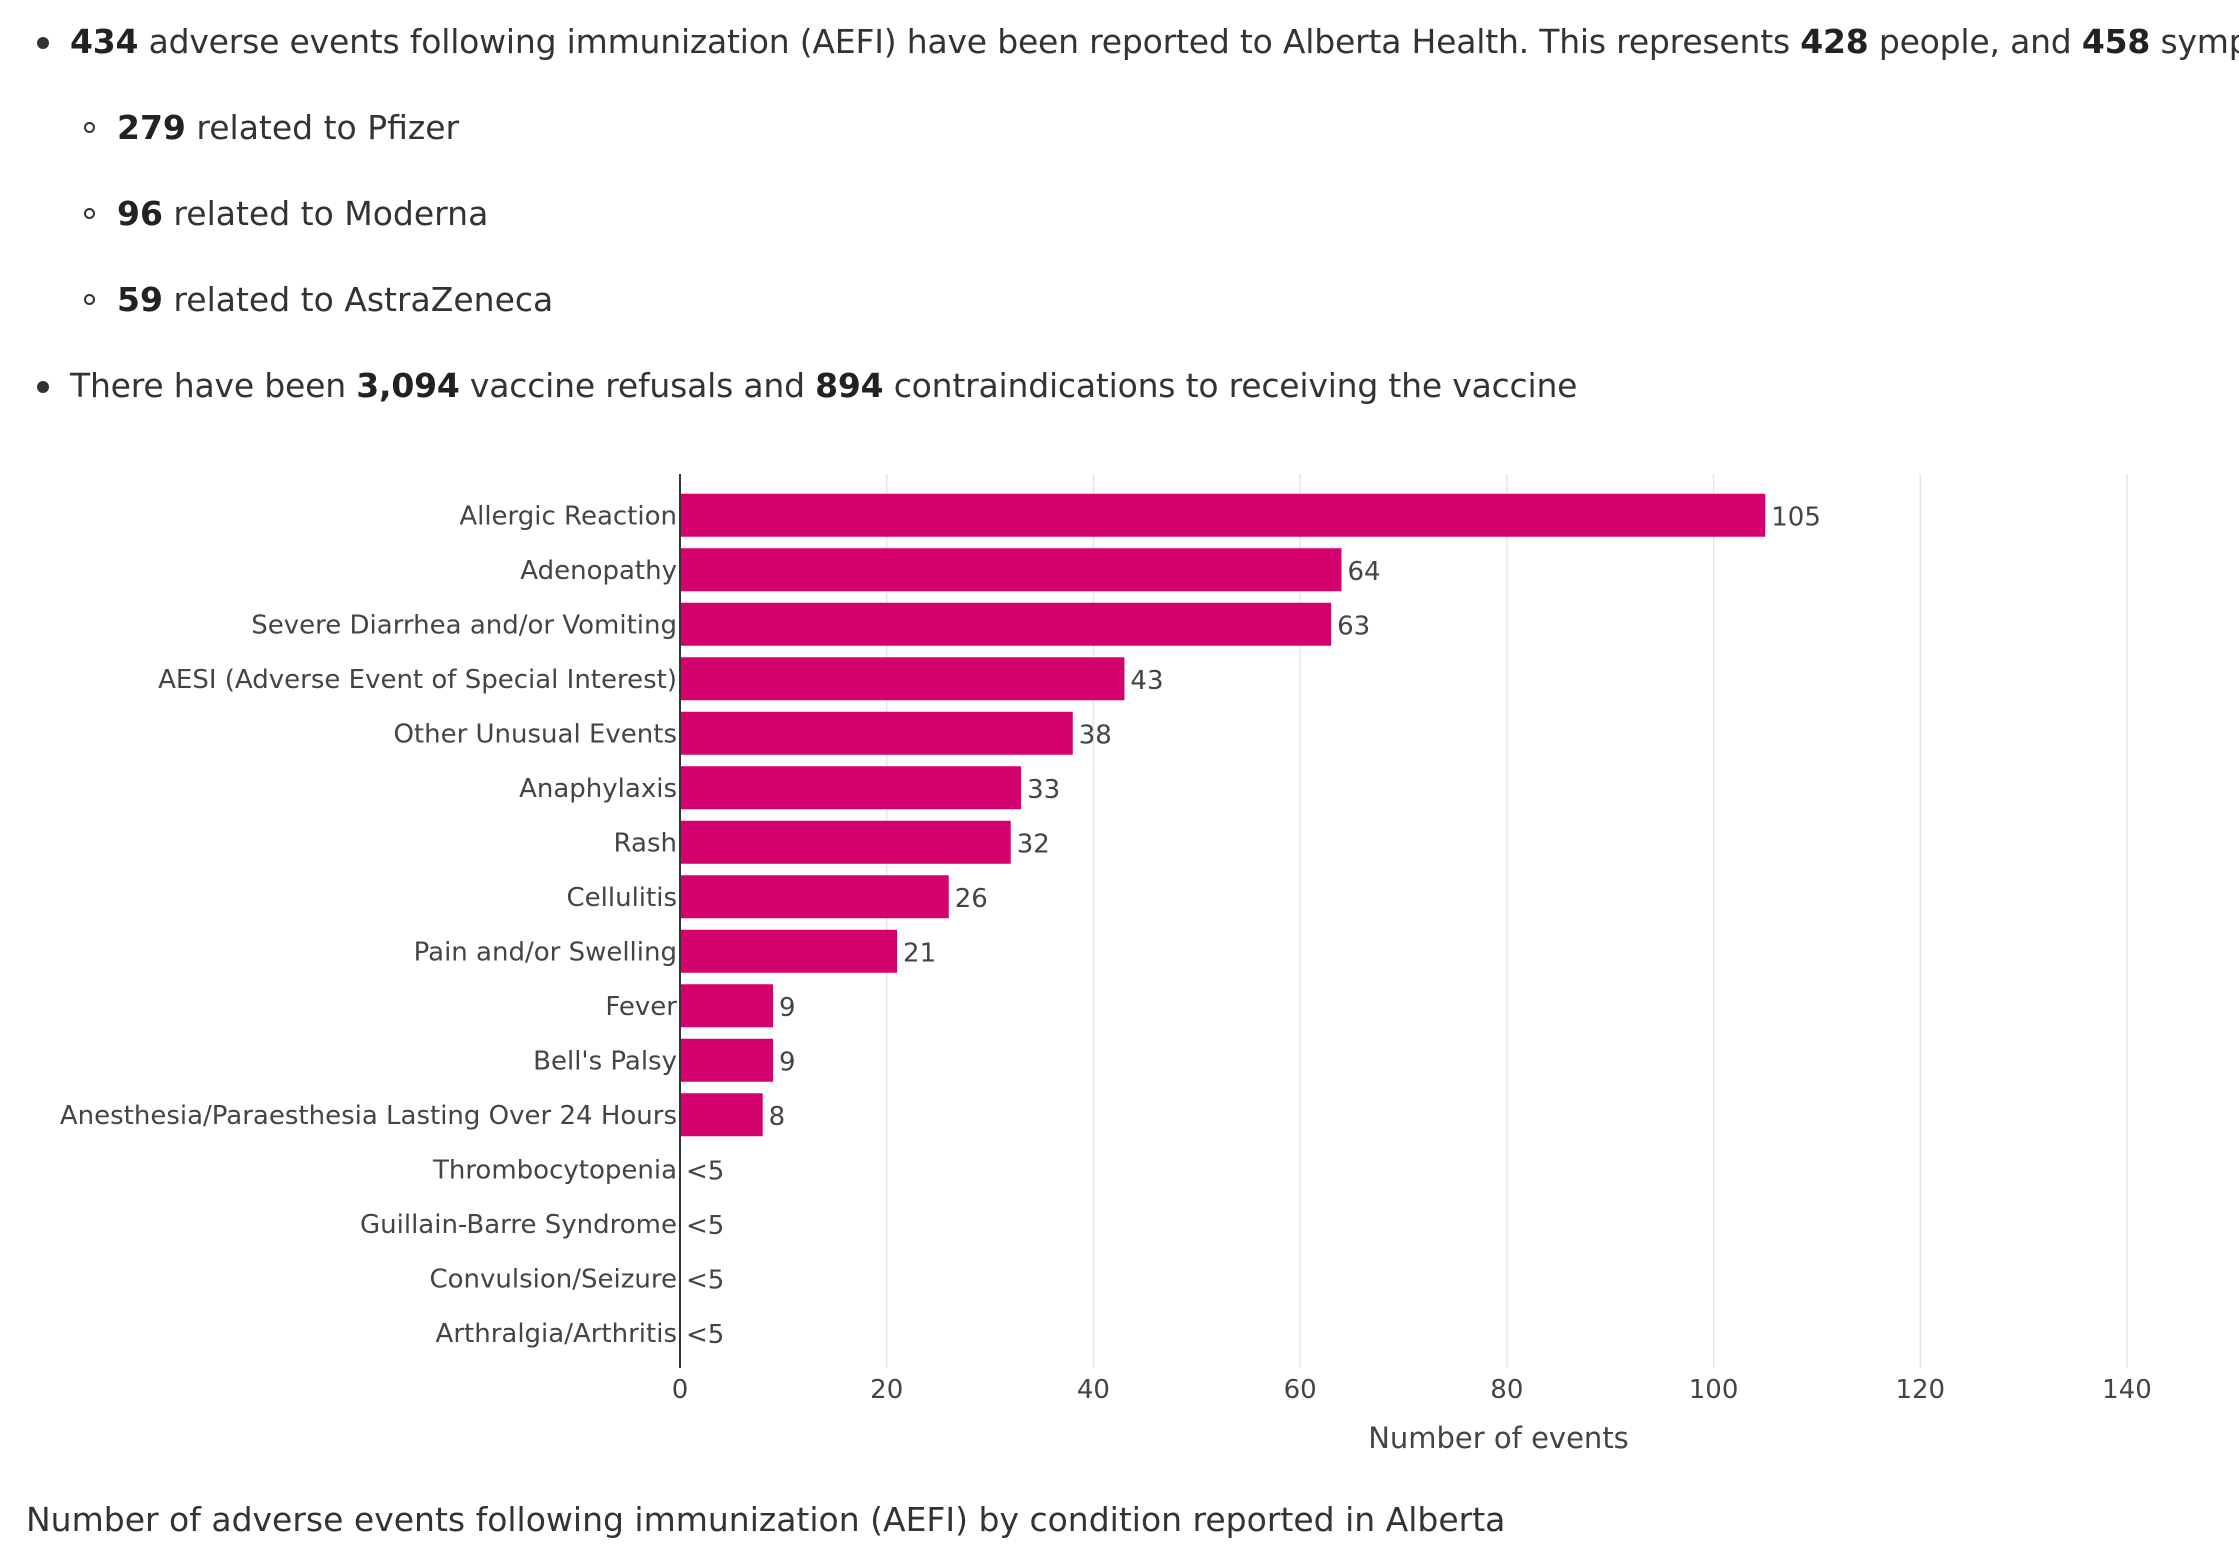 The width and height of the screenshot is (2239, 1561). I want to click on x-tick-label: 120, so click(1920, 1390).